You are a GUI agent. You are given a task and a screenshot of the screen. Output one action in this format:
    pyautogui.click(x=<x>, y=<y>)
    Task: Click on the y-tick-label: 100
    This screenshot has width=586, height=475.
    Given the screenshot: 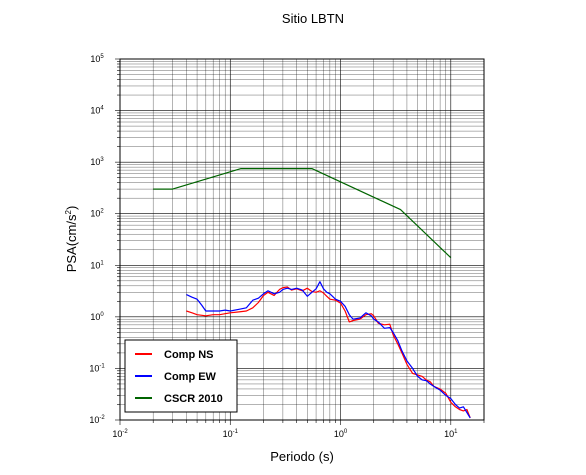 What is the action you would take?
    pyautogui.click(x=97, y=317)
    